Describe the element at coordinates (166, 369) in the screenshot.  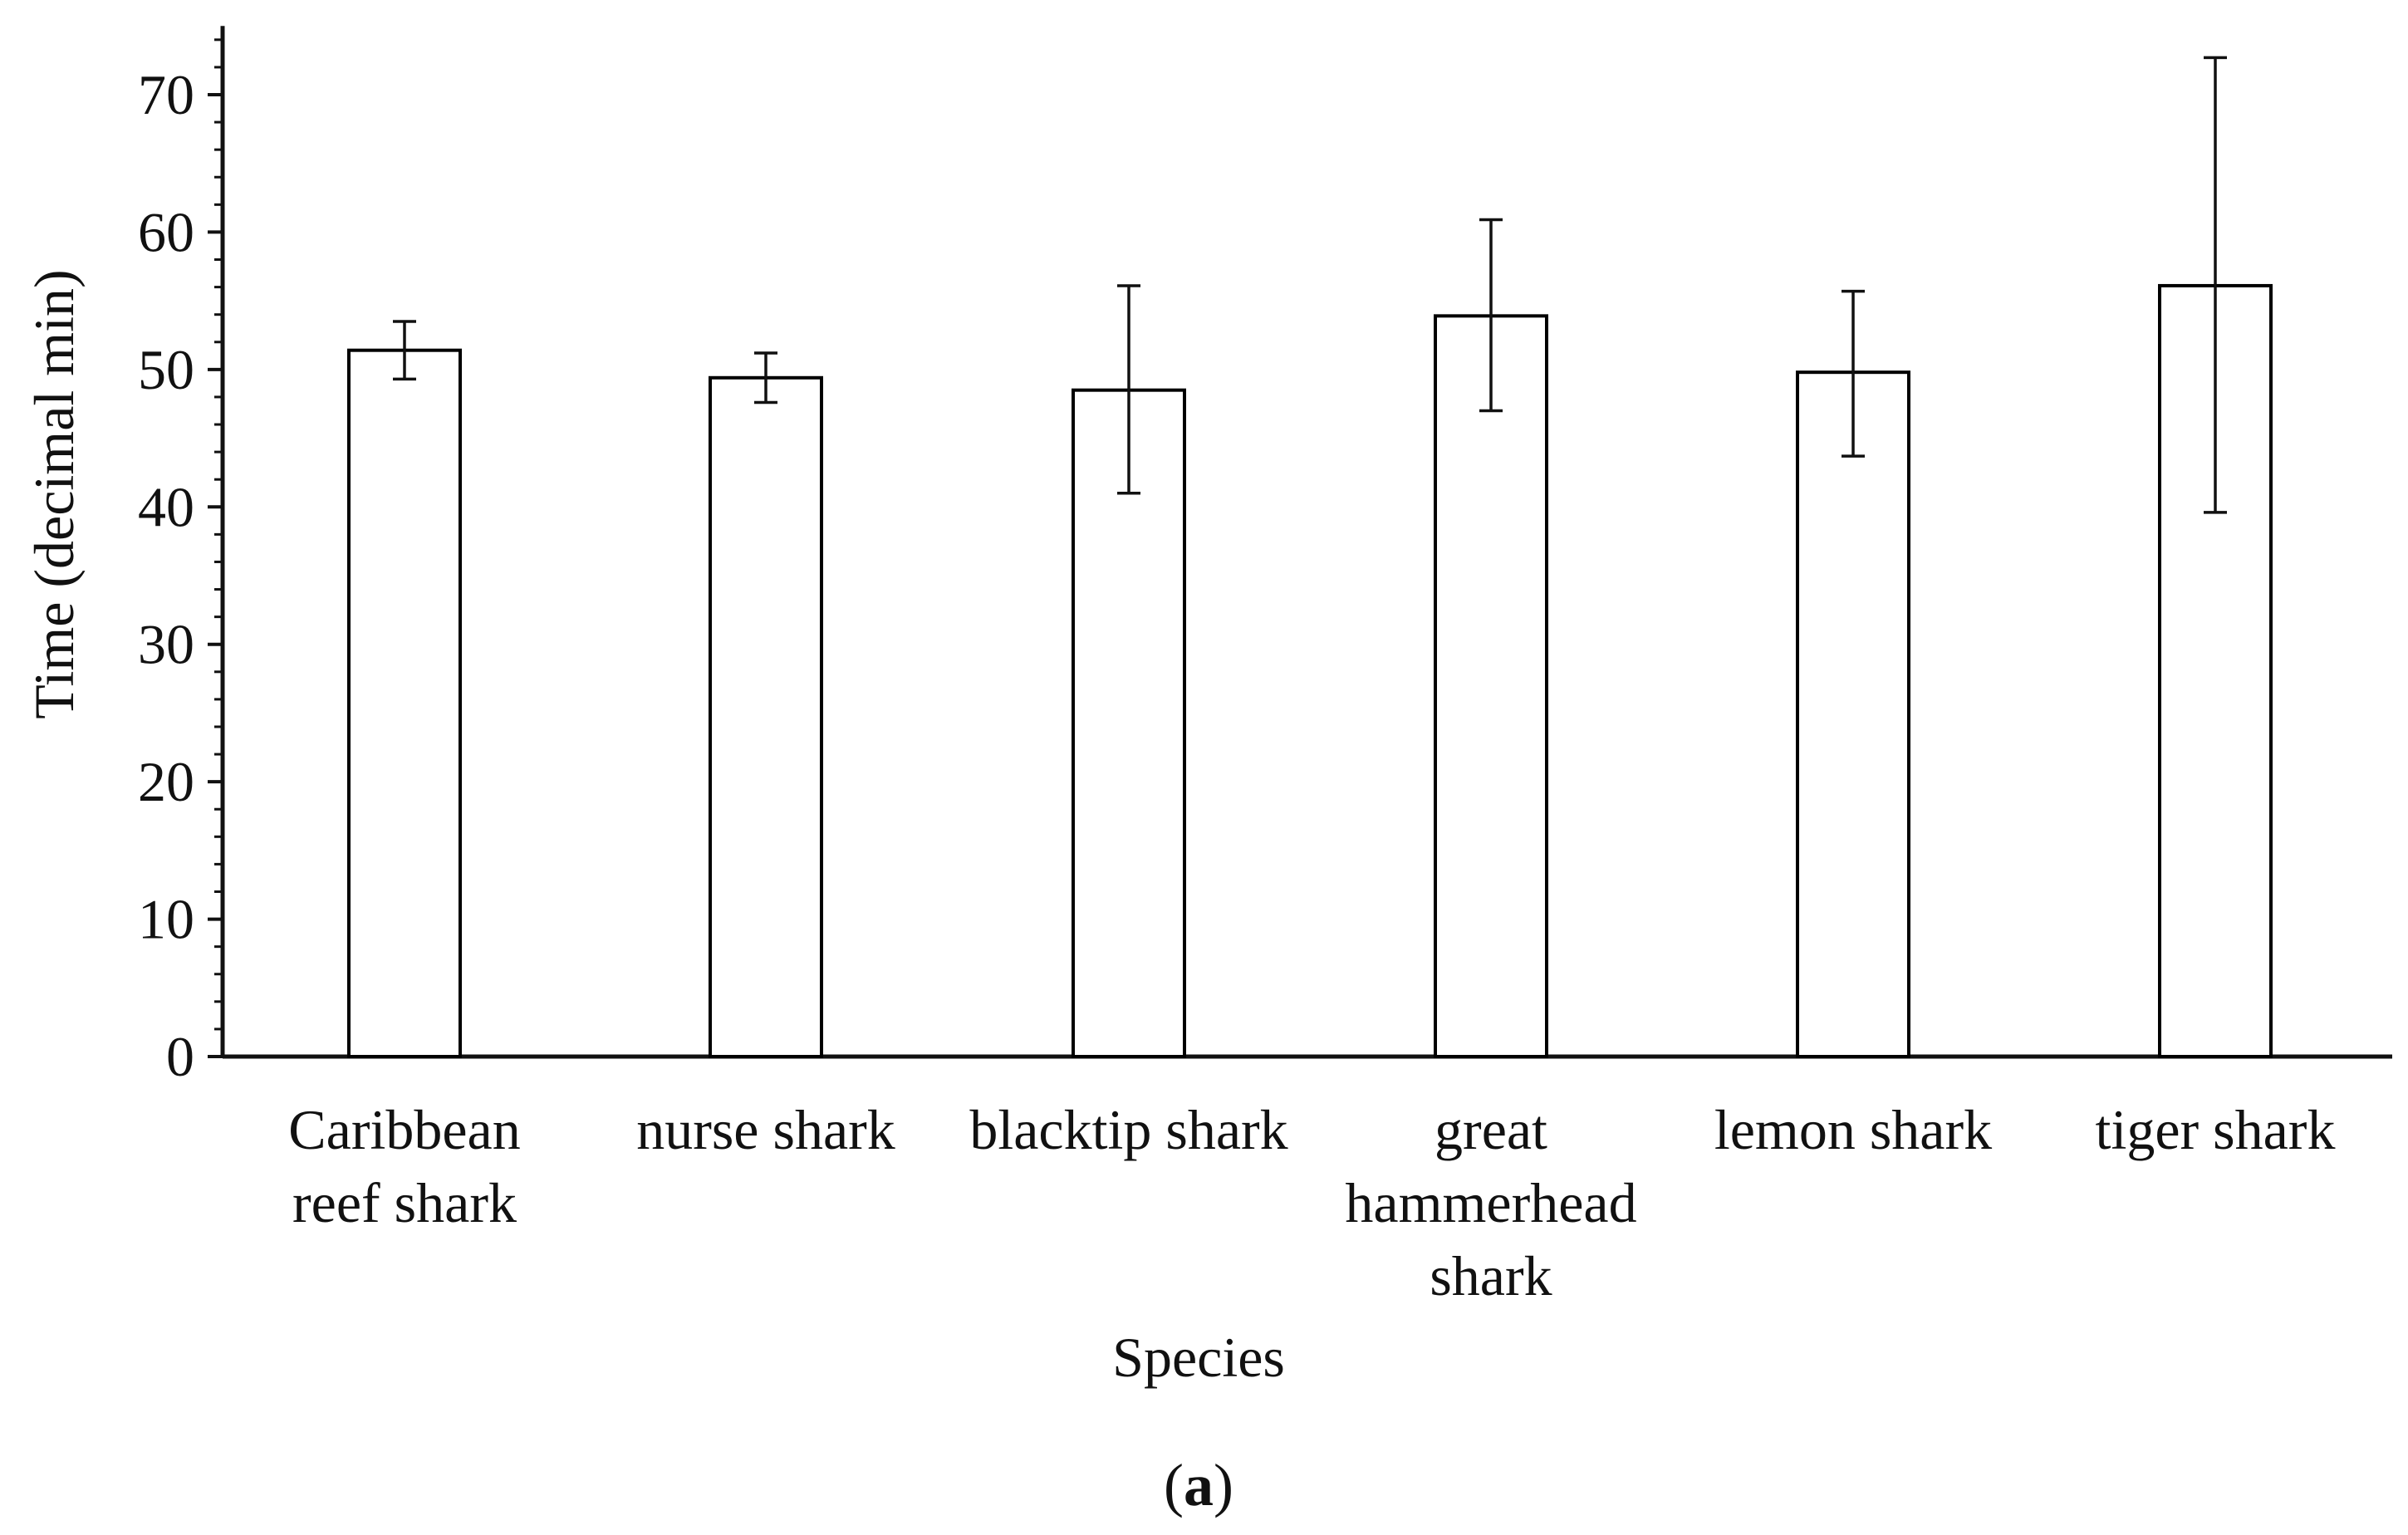
I see `y-tick-label: 50` at that location.